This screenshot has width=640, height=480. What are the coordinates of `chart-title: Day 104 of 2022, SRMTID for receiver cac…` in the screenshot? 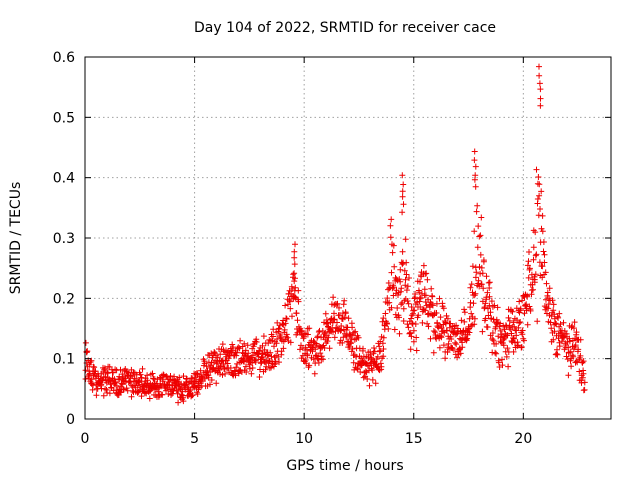 It's located at (345, 28).